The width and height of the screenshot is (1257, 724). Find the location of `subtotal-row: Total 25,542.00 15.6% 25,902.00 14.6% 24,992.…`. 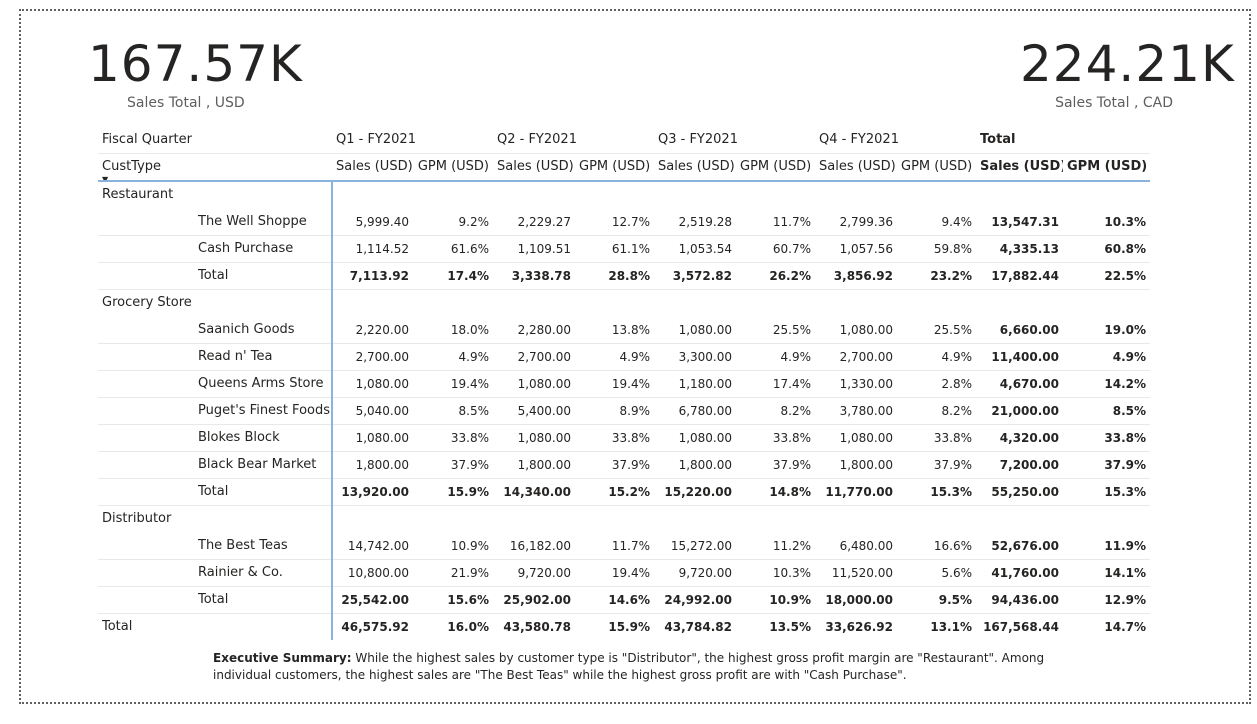

subtotal-row: Total 25,542.00 15.6% 25,902.00 14.6% 24,992.… is located at coordinates (624, 600).